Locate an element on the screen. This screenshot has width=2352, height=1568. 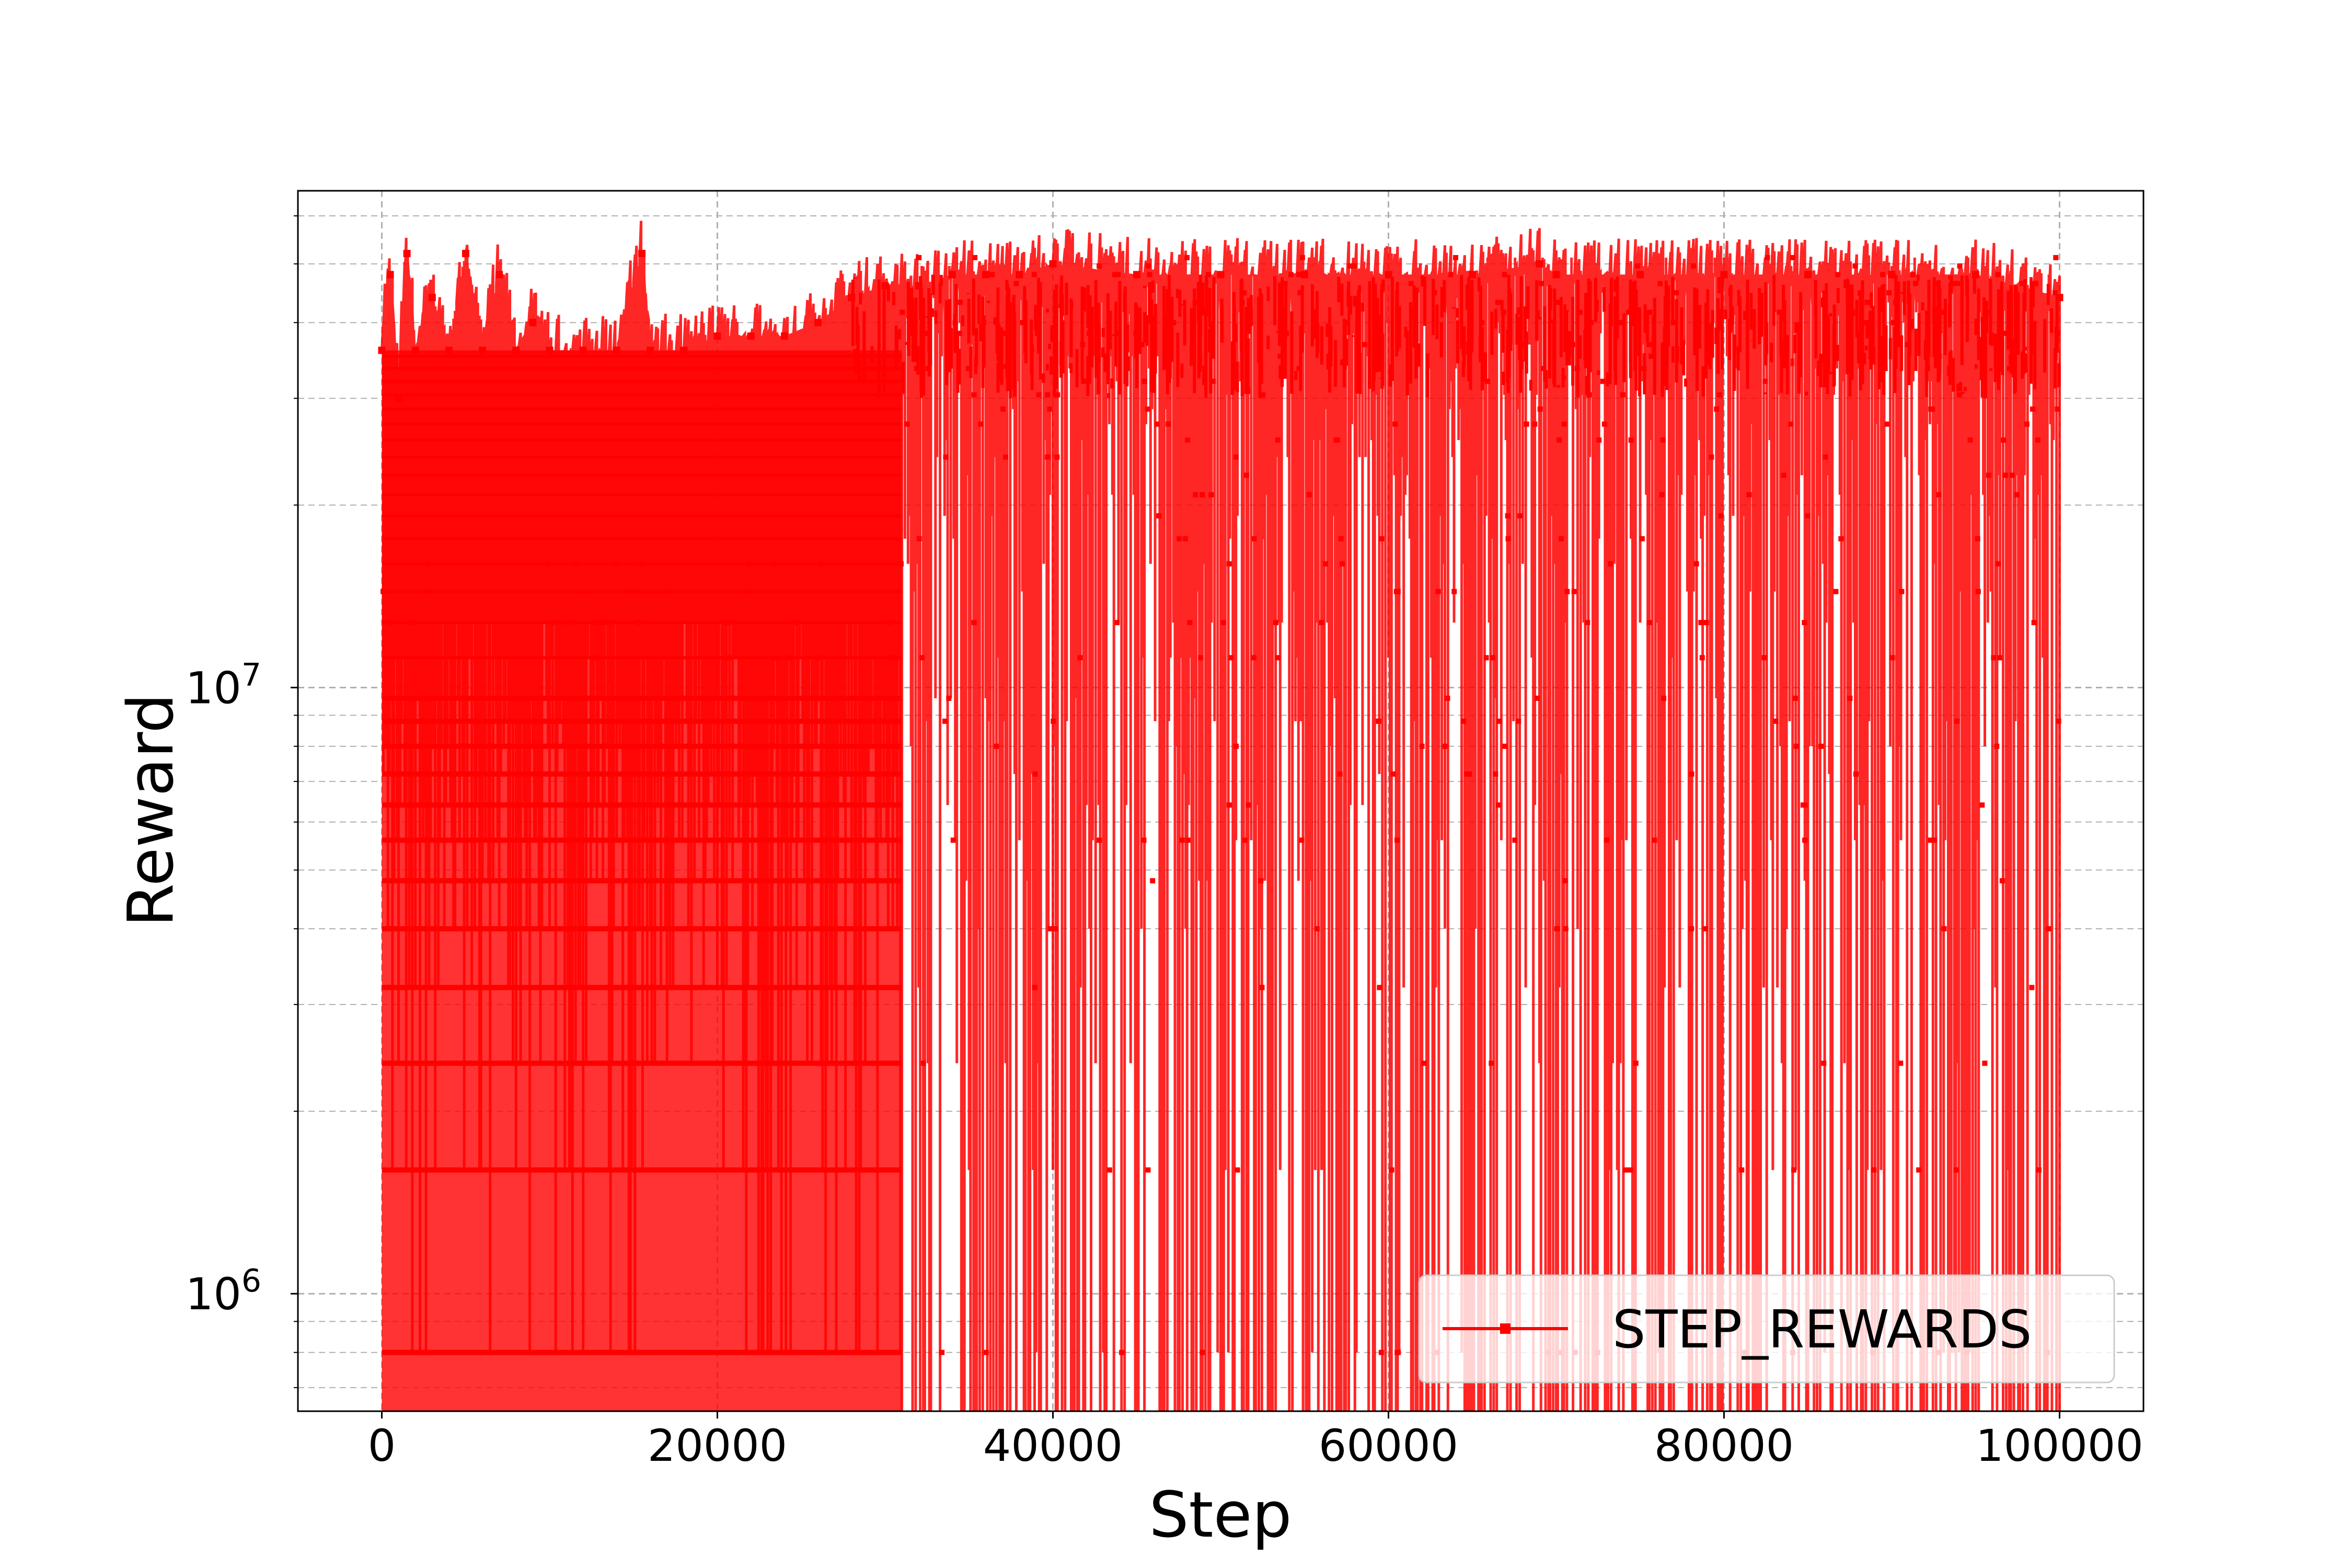
x-tick-label: 60000 is located at coordinates (1388, 1445).